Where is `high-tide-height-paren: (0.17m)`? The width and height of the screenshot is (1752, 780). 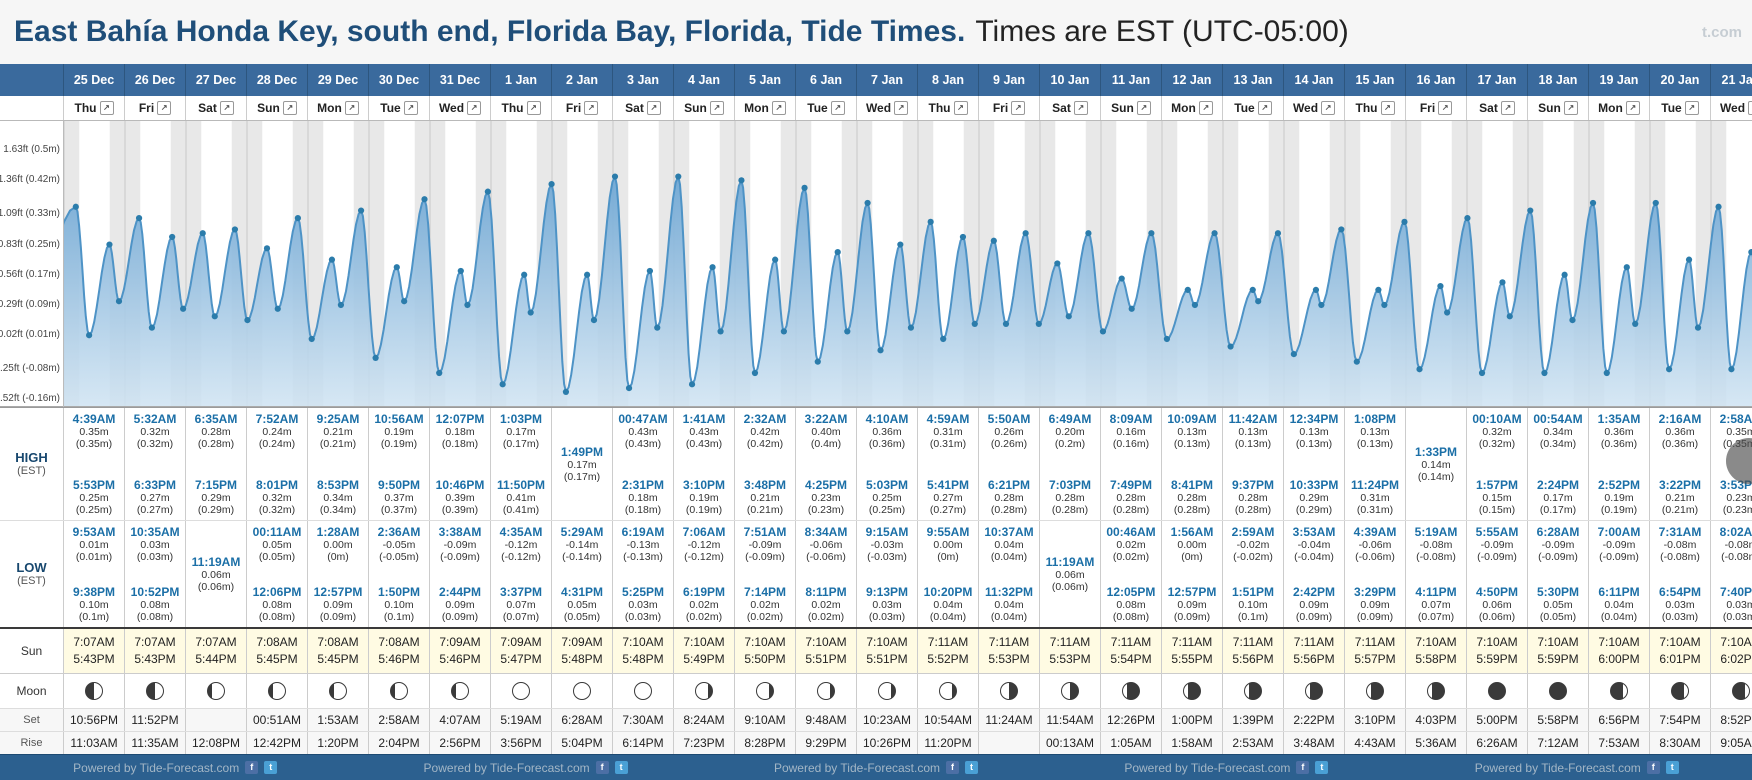
high-tide-height-paren: (0.17m) is located at coordinates (1558, 510).